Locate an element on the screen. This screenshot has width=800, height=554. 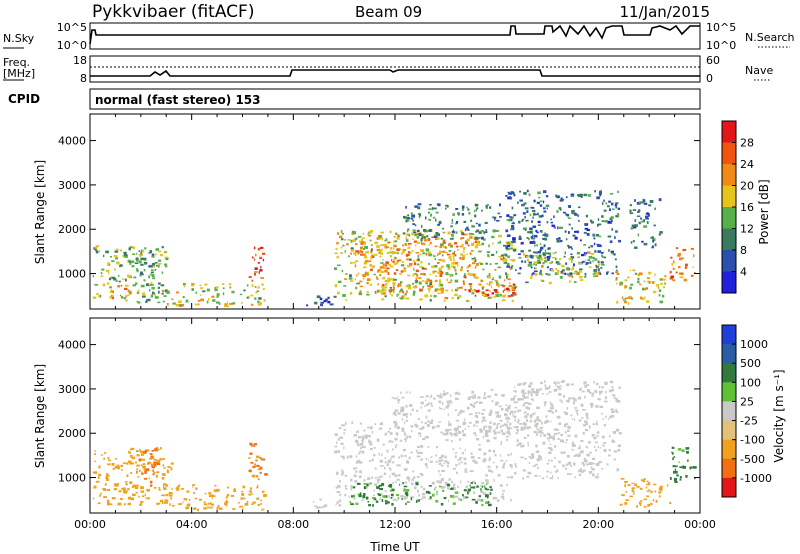
nave-label: Nave is located at coordinates (759, 70).